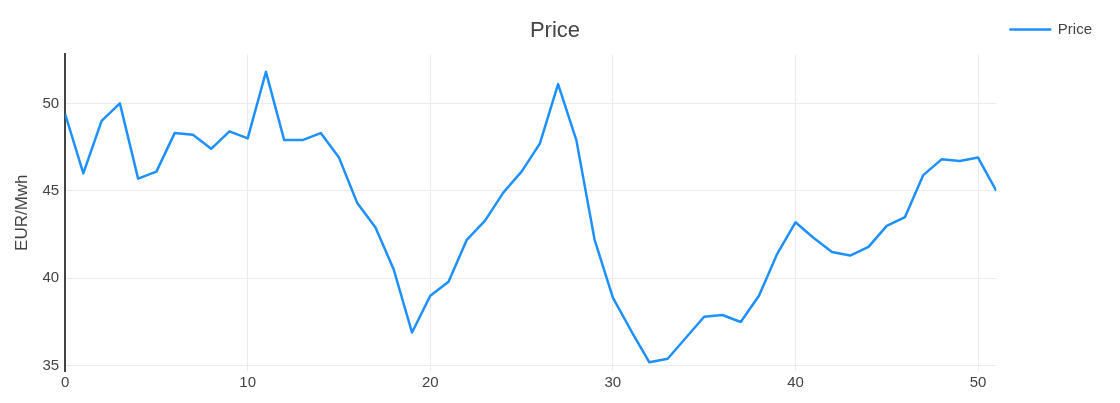  What do you see at coordinates (1075, 28) in the screenshot?
I see `legend-label: Price` at bounding box center [1075, 28].